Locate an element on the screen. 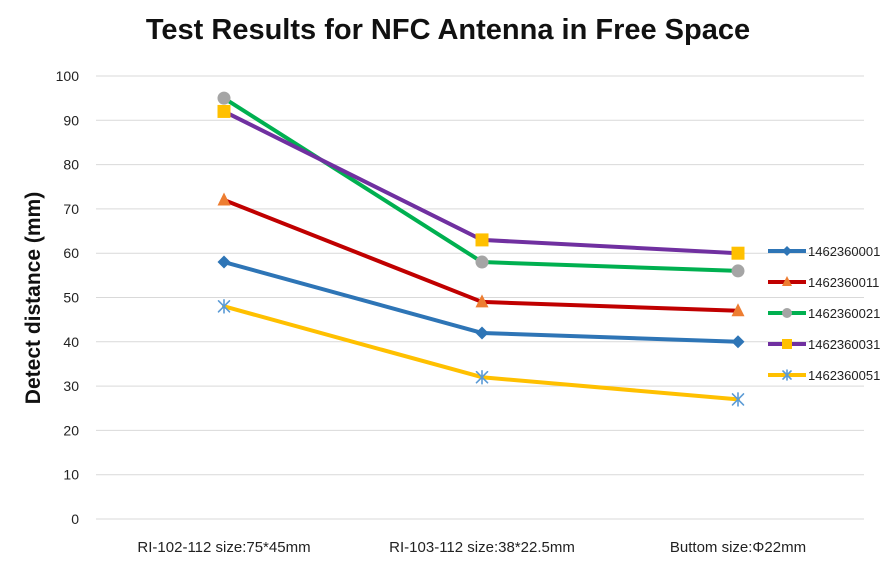 The height and width of the screenshot is (568, 896). legend-item: 1462360001 is located at coordinates (824, 251).